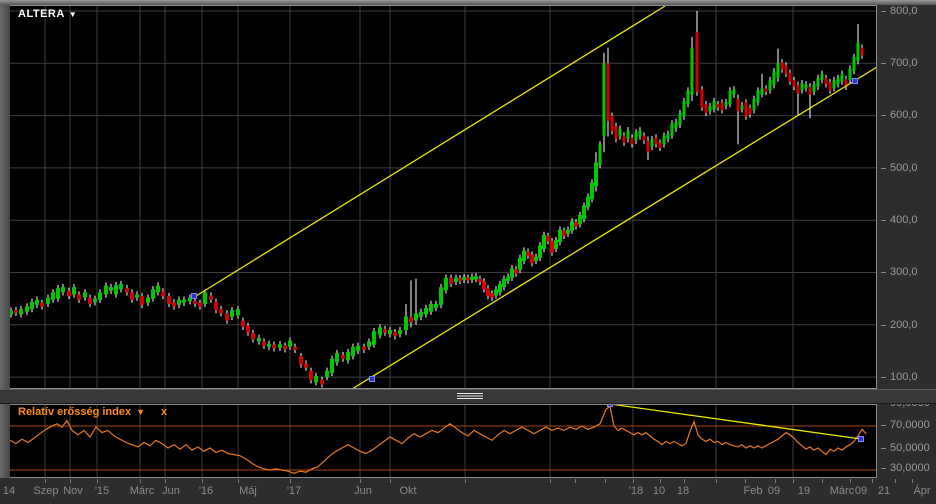  I want to click on drag-handle-icon, so click(470, 397).